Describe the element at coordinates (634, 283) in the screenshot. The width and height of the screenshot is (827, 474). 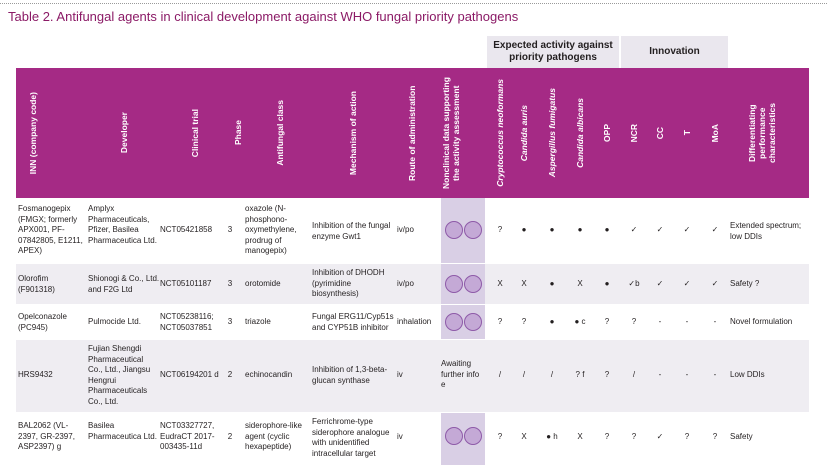
I see `cell-ncr: ✓b` at that location.